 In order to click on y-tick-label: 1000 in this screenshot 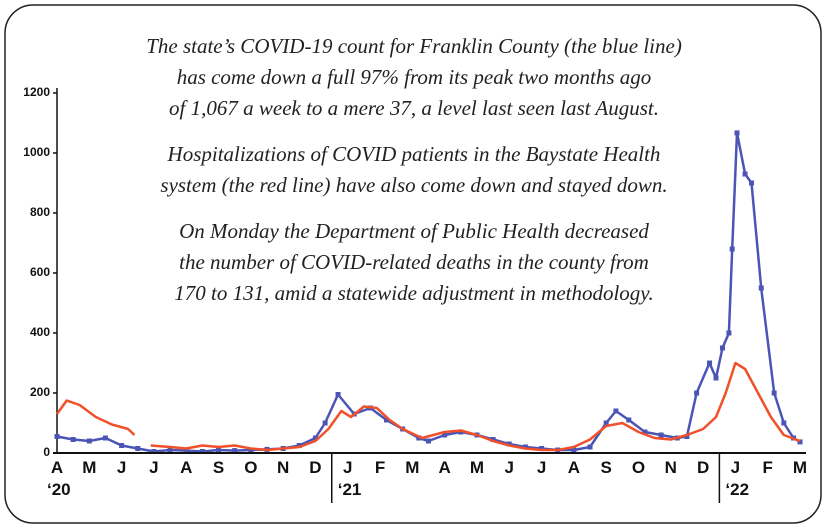, I will do `click(36, 152)`.